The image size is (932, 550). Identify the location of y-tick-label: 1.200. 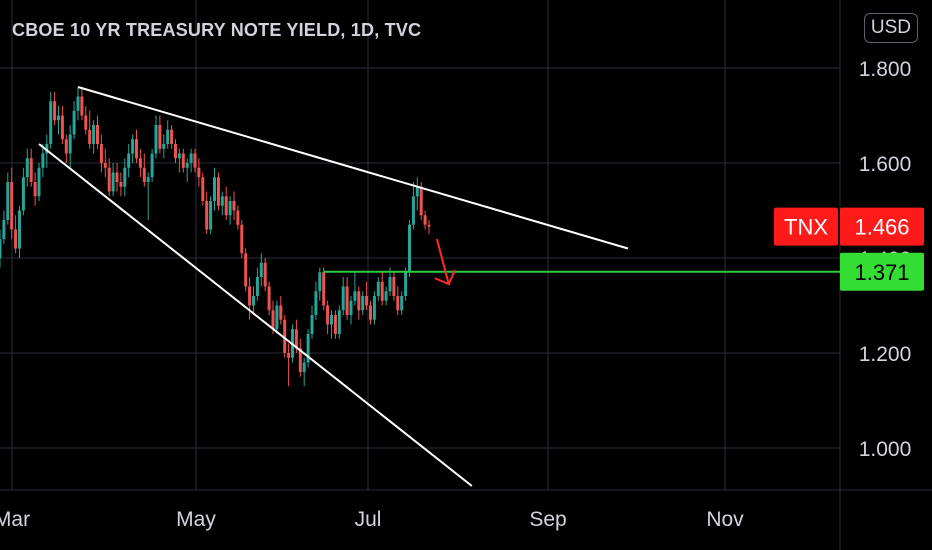
(885, 354).